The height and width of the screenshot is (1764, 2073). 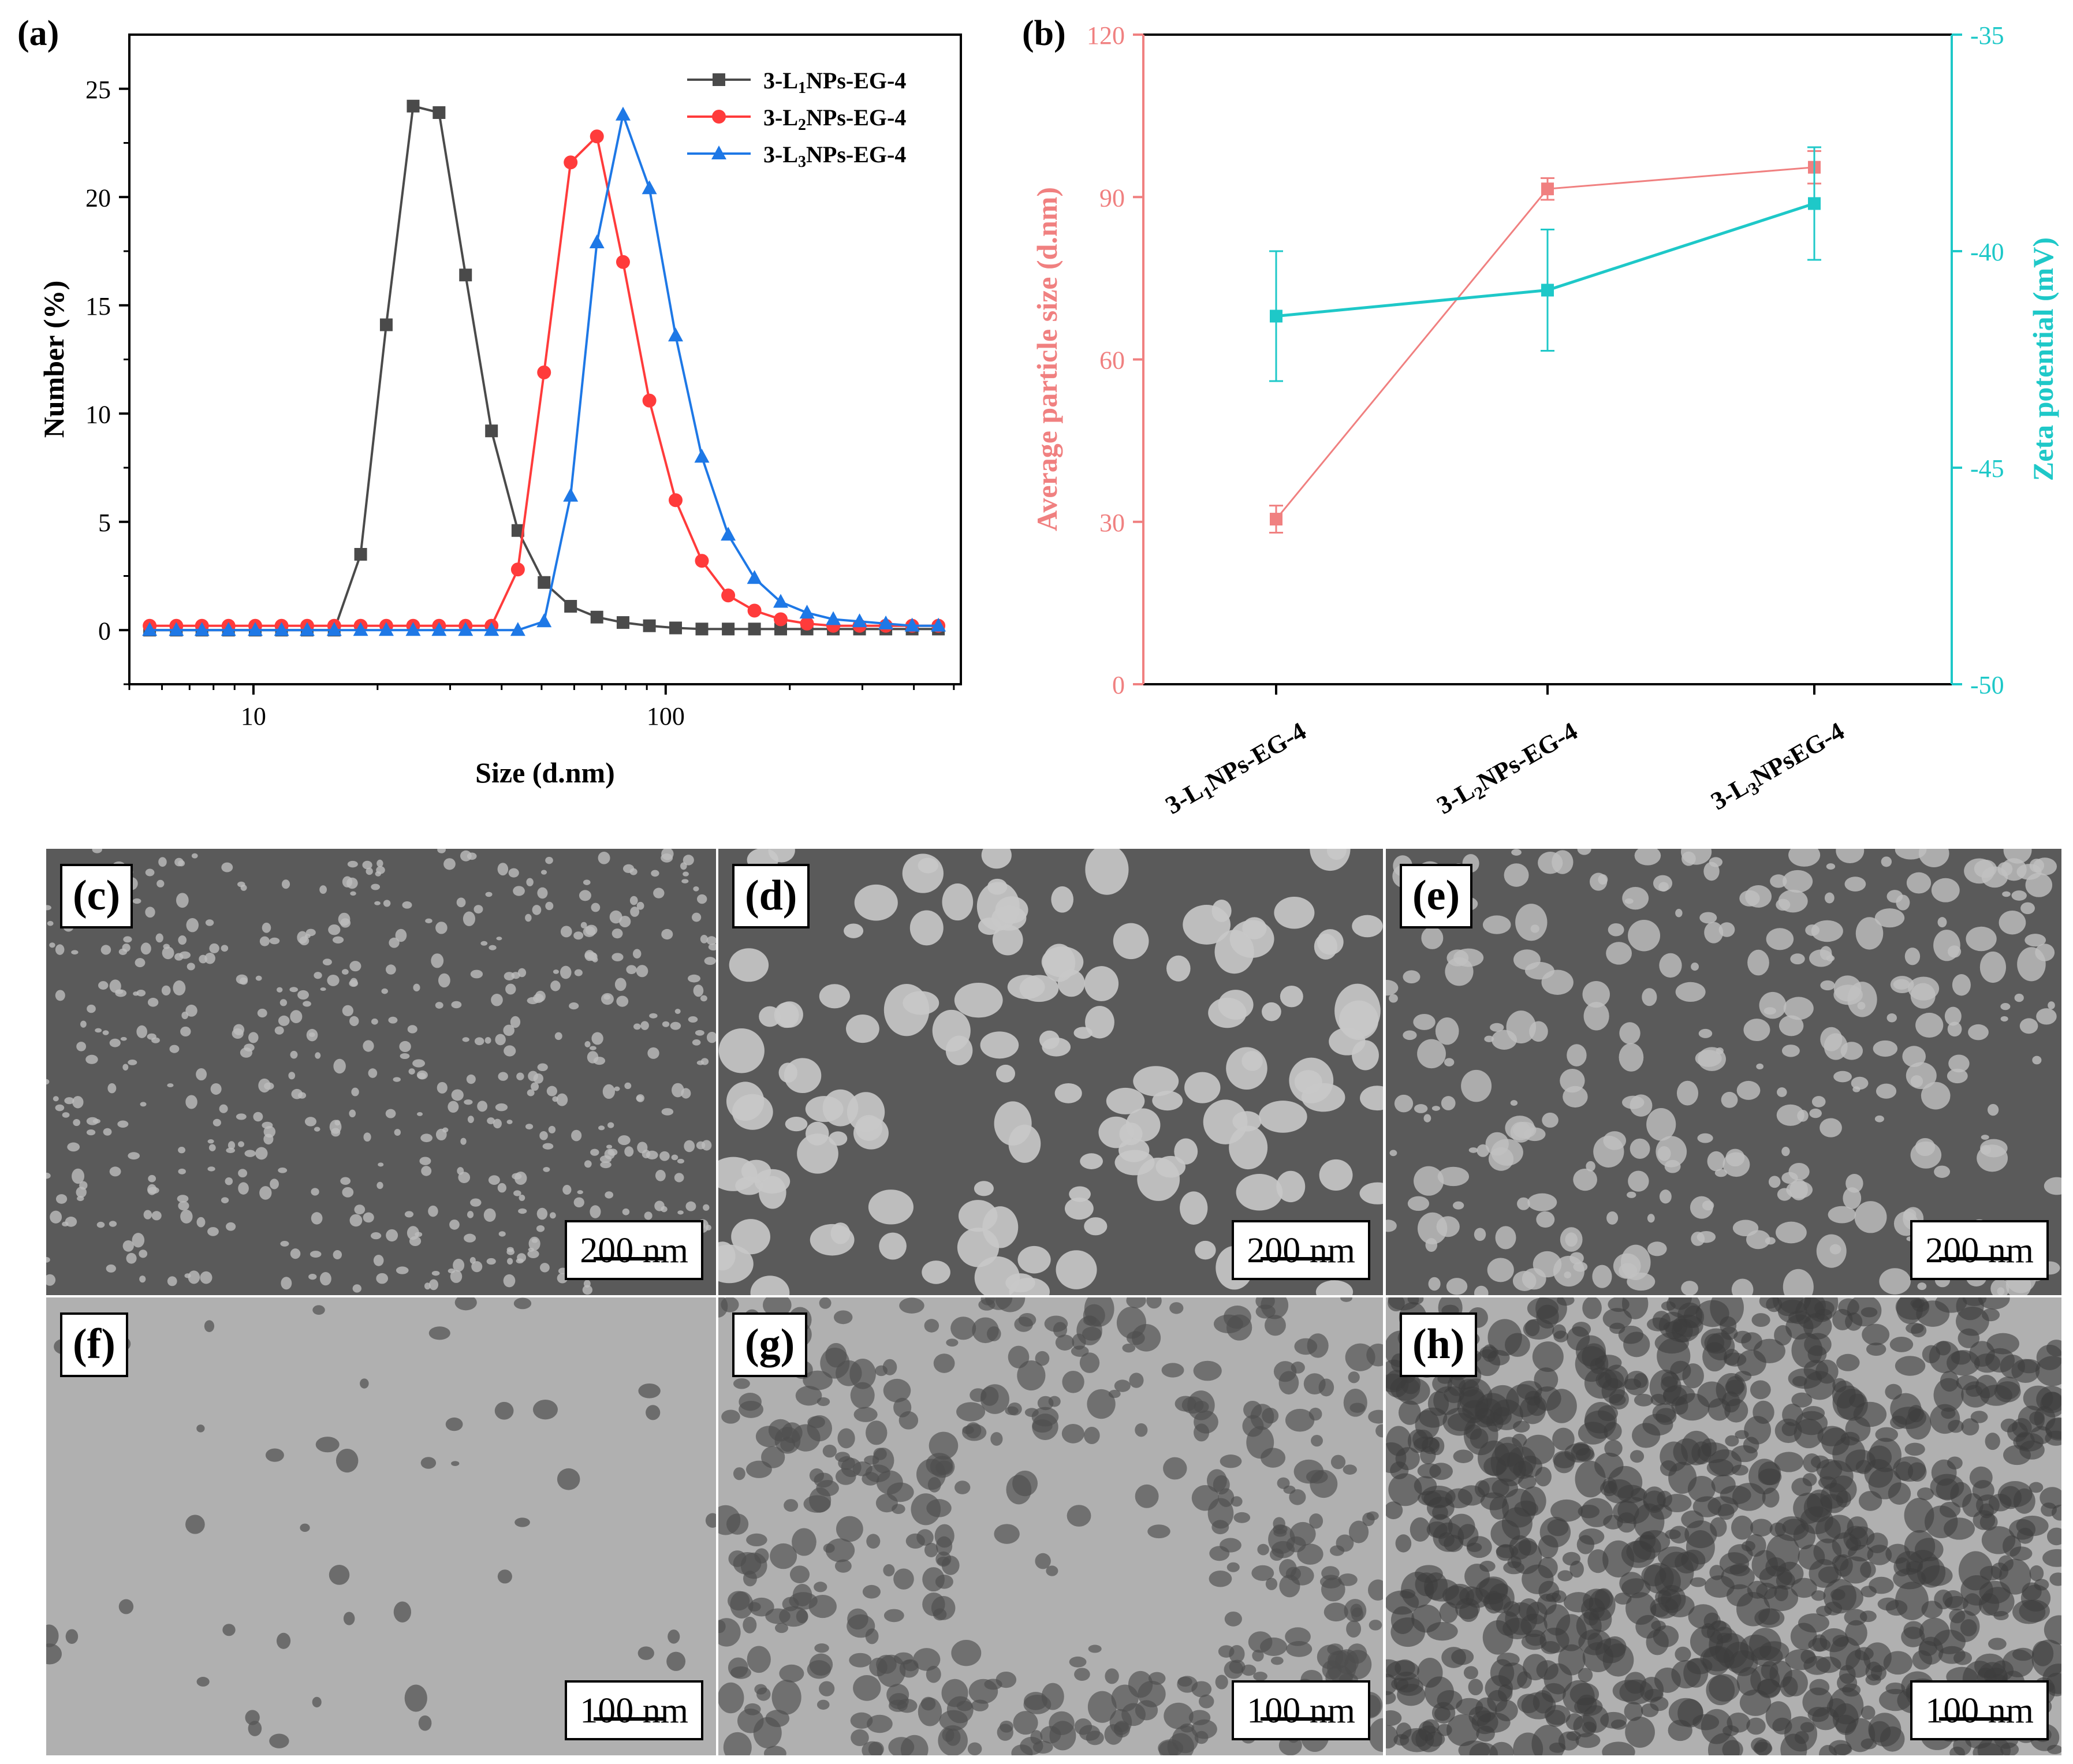 What do you see at coordinates (835, 119) in the screenshot?
I see `legend-label-a: 3-L2NPs-EG-4` at bounding box center [835, 119].